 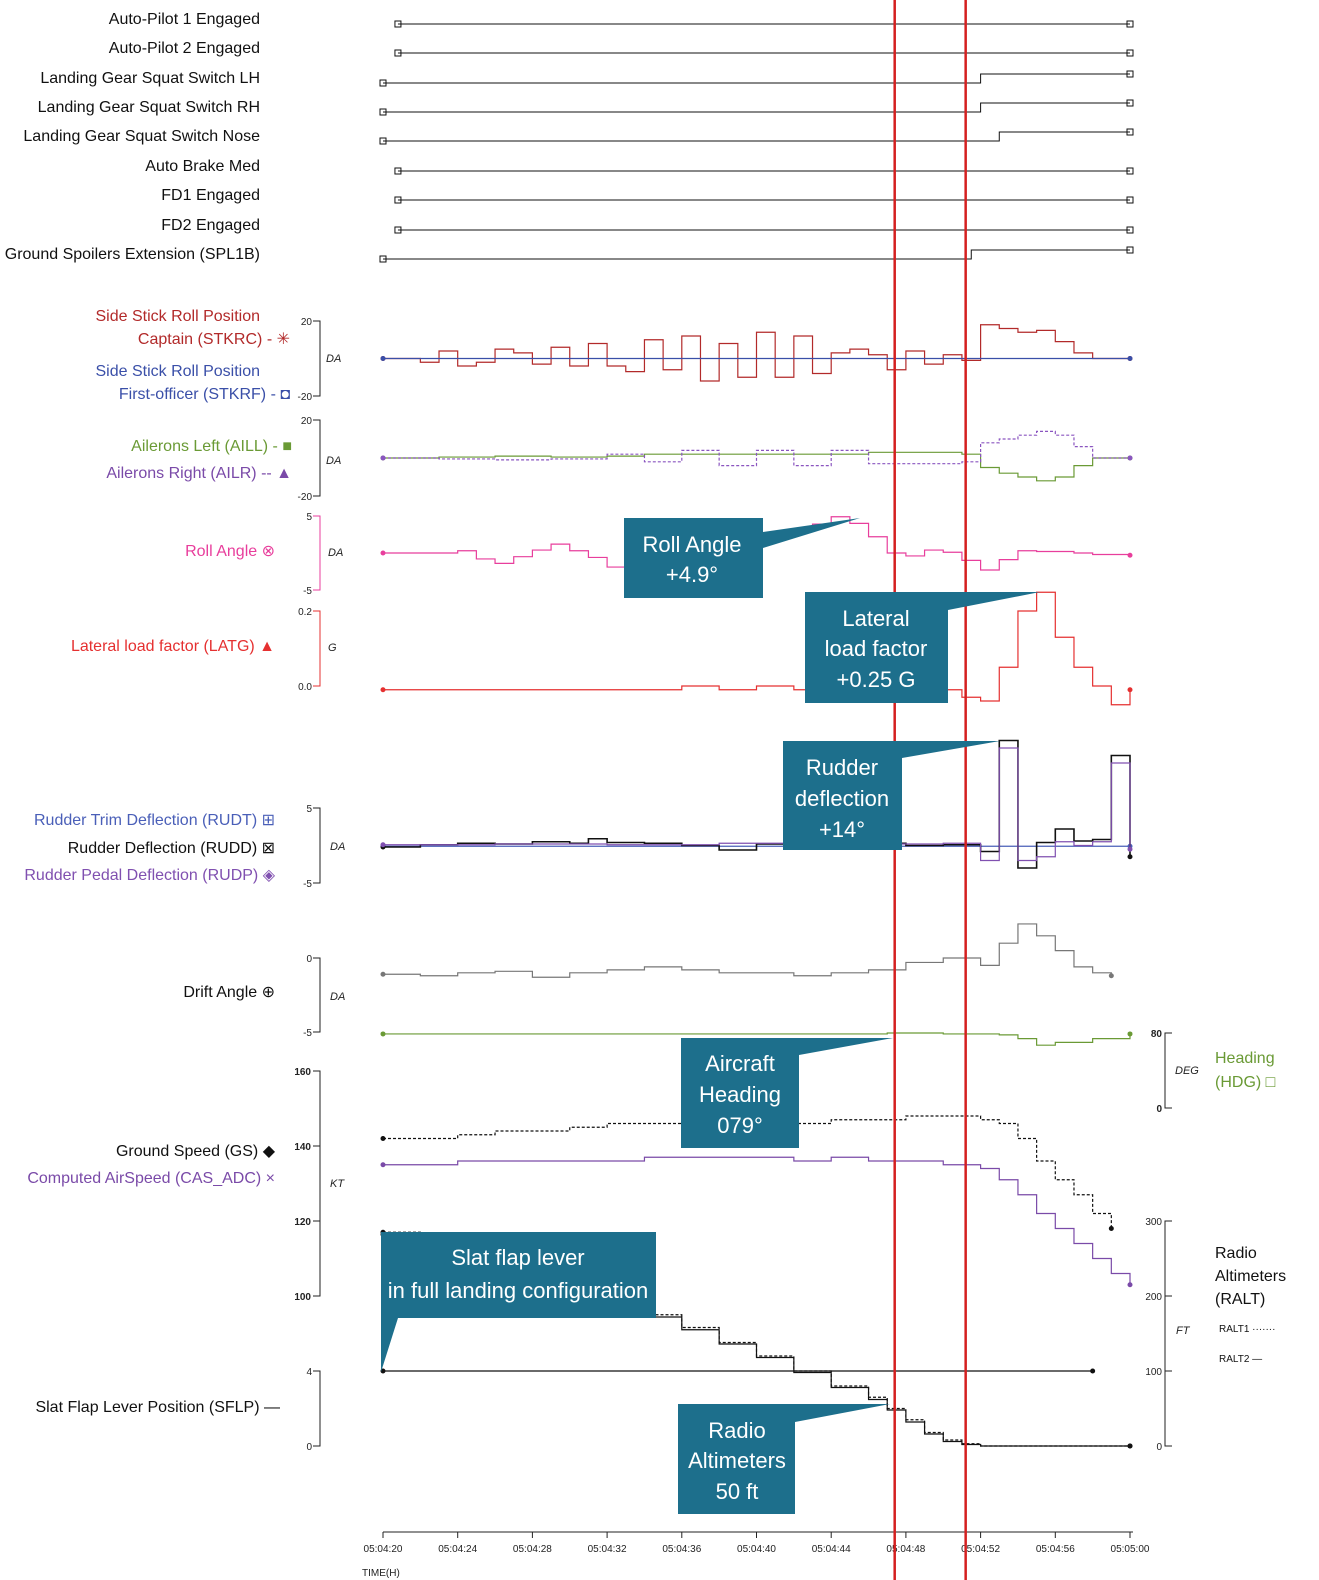 What do you see at coordinates (305, 497) in the screenshot?
I see `tick-ail-lo: -20` at bounding box center [305, 497].